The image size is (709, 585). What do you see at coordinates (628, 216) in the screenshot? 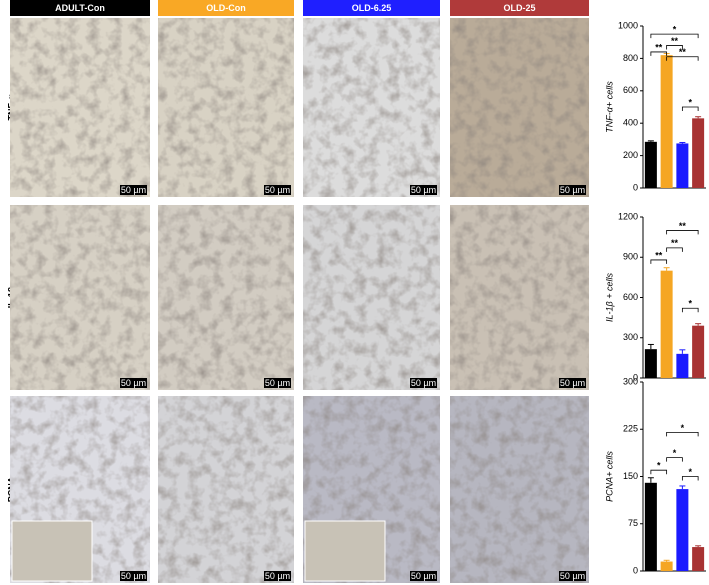
I see `y-tick-label: 1200` at bounding box center [628, 216].